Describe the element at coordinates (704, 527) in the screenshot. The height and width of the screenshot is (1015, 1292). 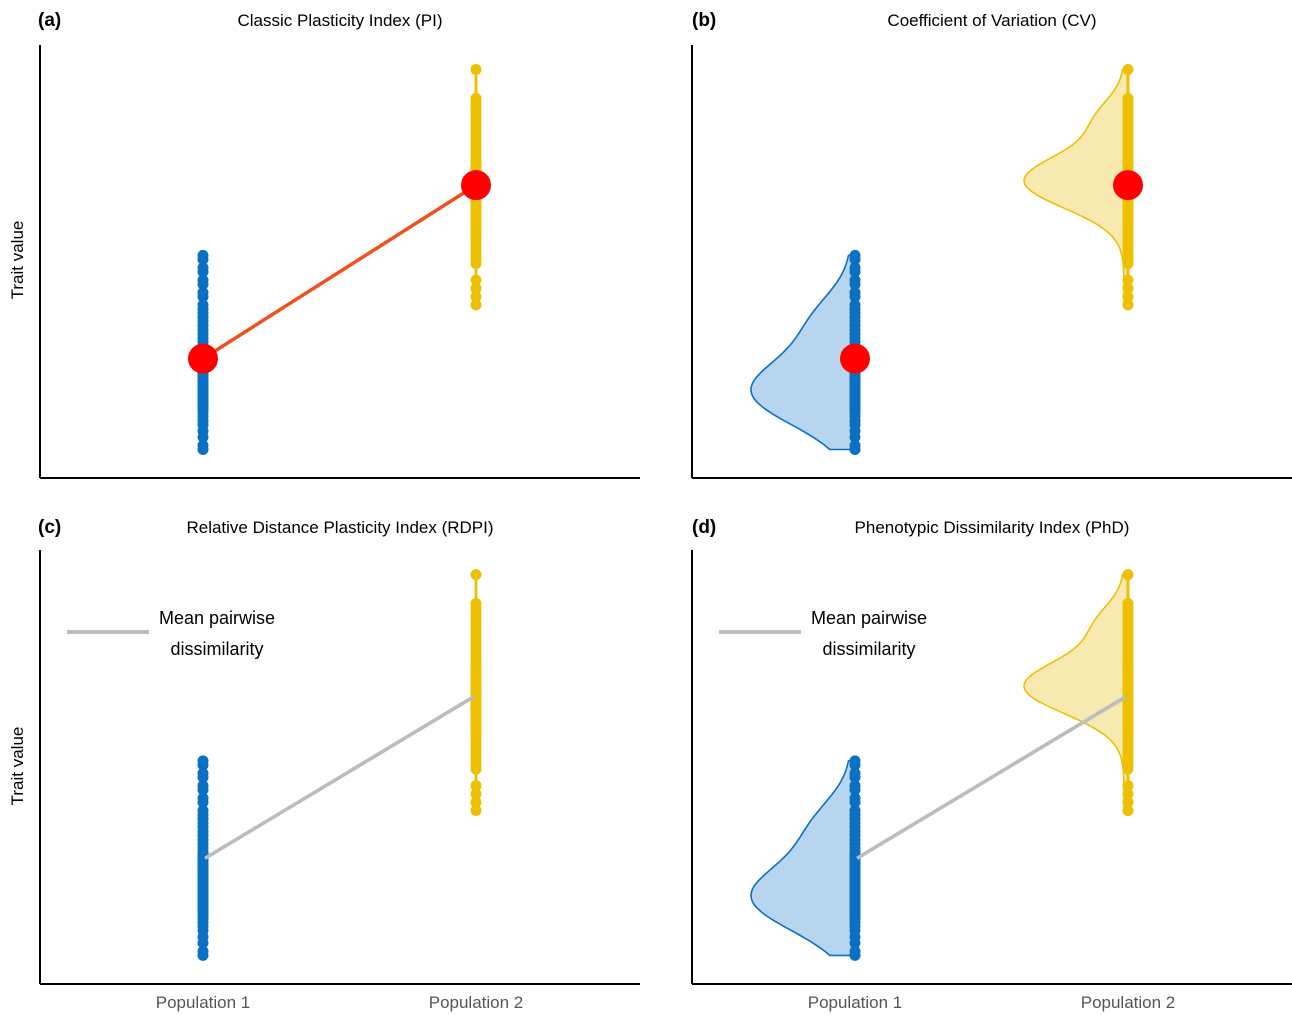
I see `panel-letter: (d)` at that location.